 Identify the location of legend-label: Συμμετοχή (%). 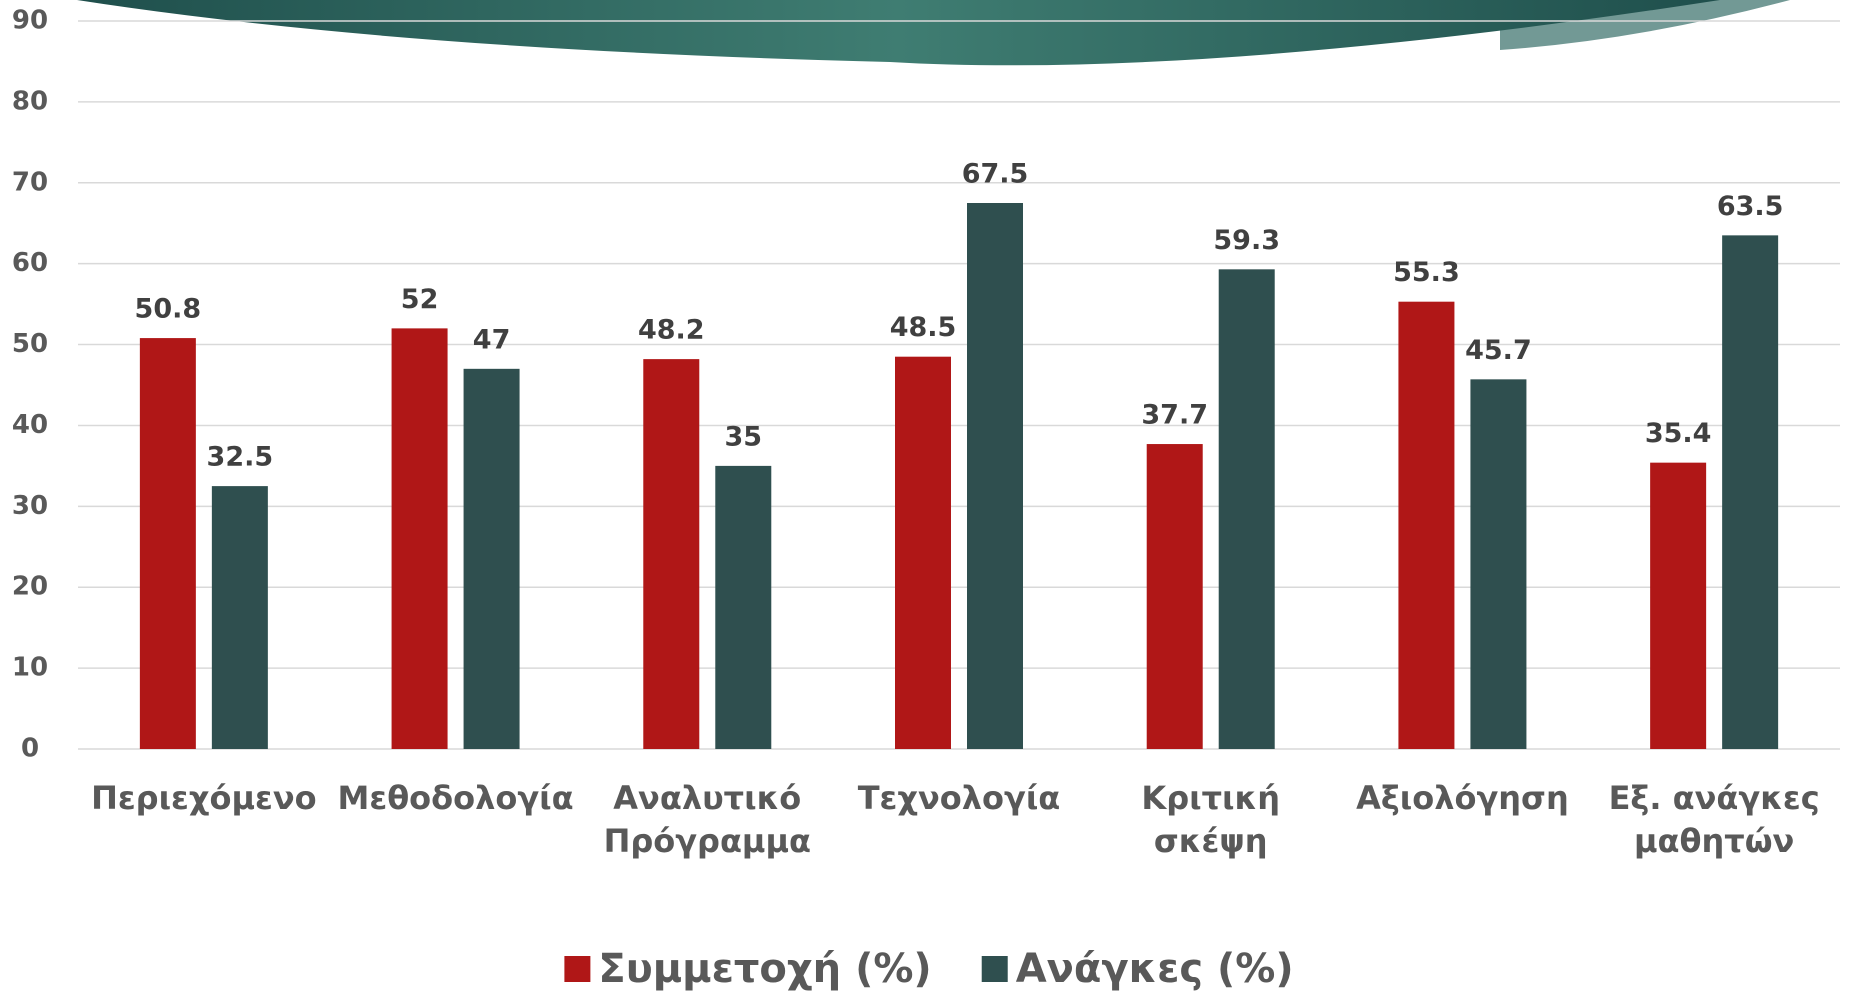
(764, 969).